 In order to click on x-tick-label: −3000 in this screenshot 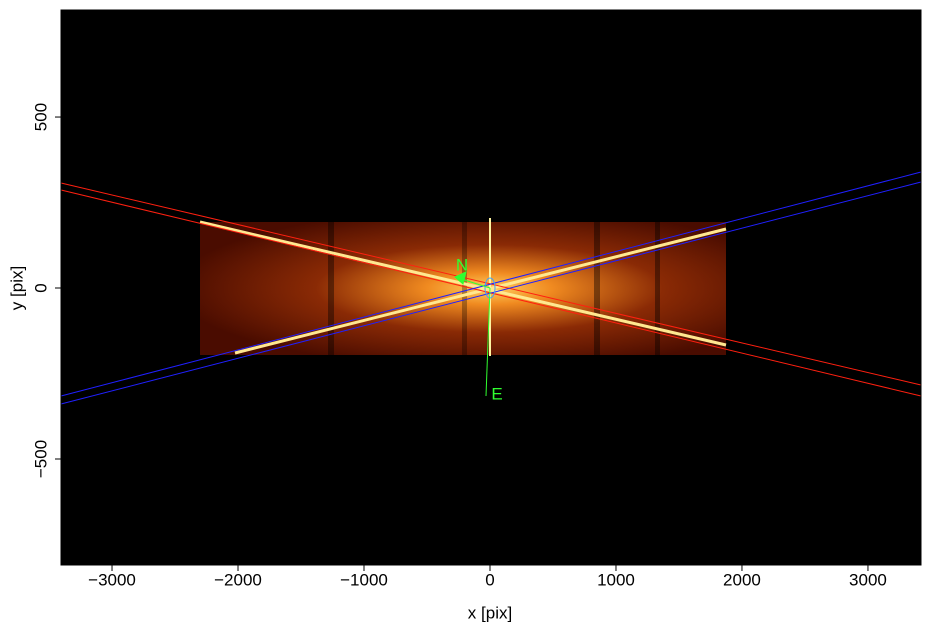, I will do `click(112, 579)`.